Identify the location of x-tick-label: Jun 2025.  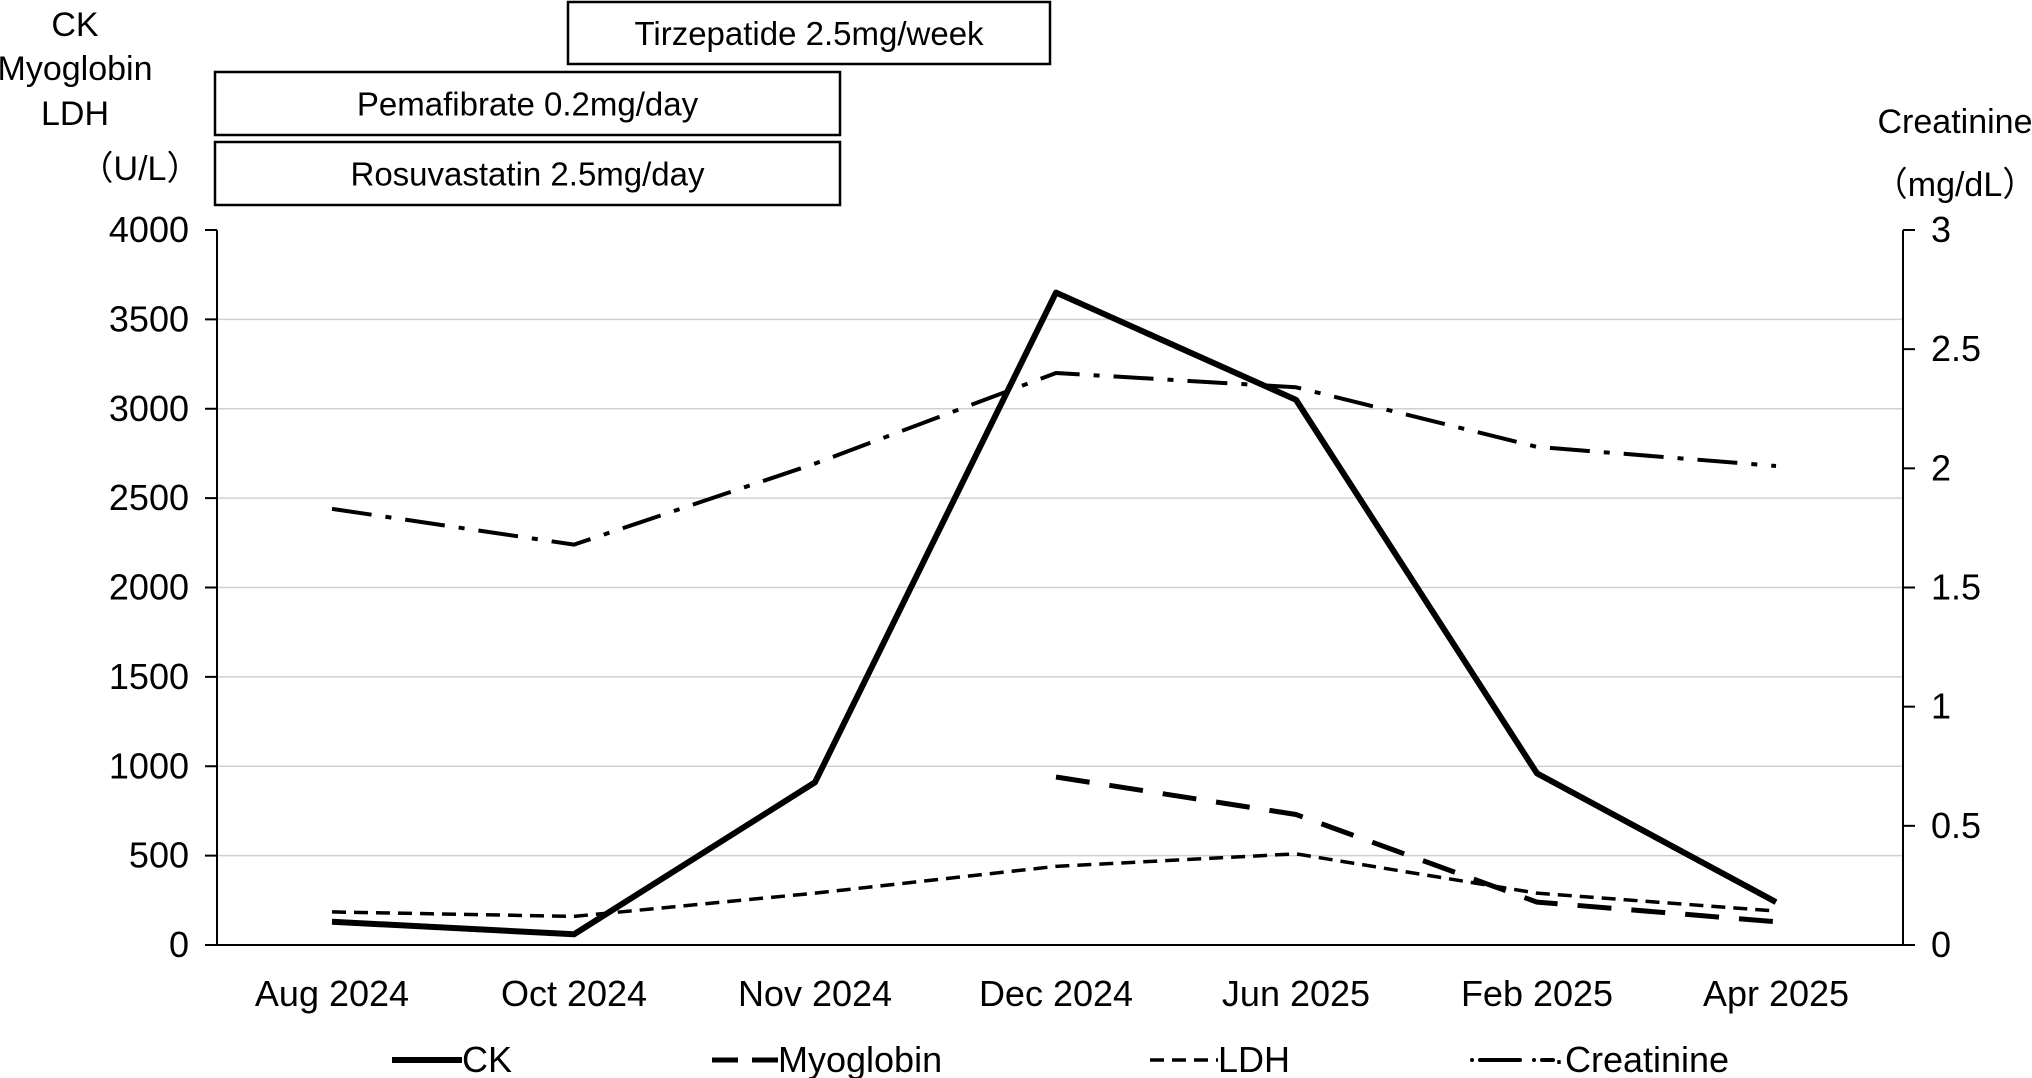
(1296, 993).